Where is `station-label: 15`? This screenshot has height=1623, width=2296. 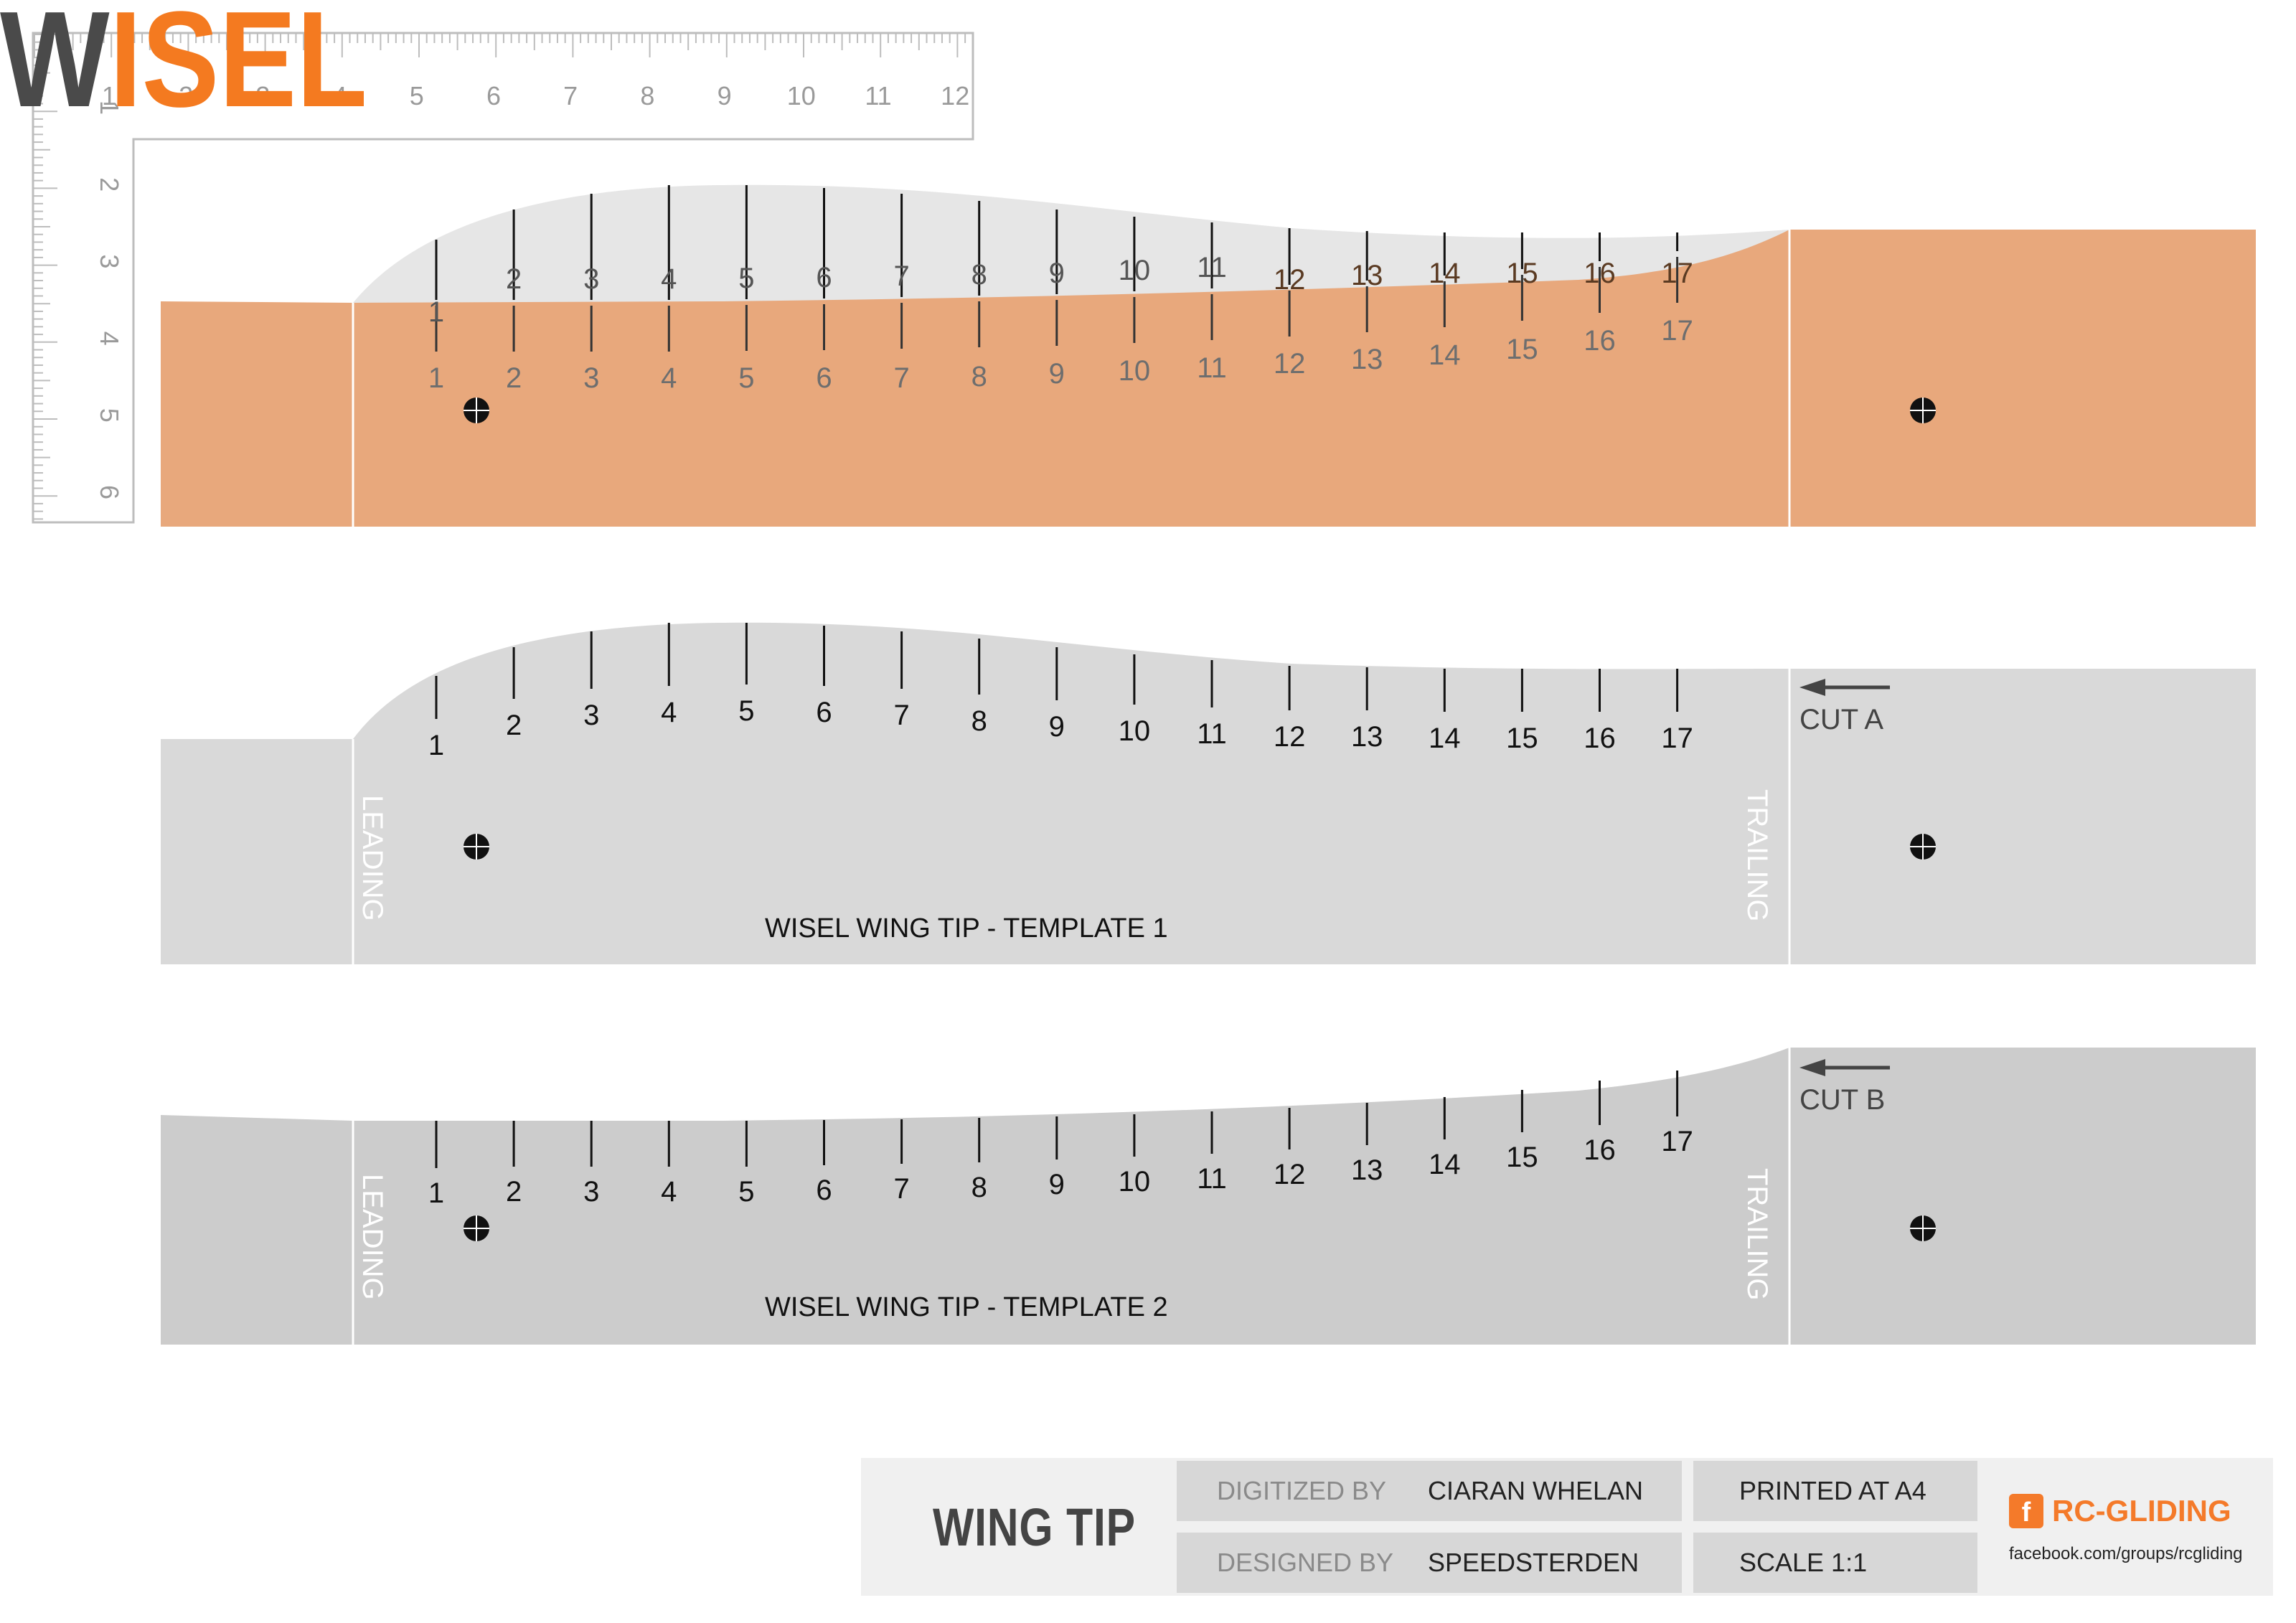 station-label: 15 is located at coordinates (1522, 1157).